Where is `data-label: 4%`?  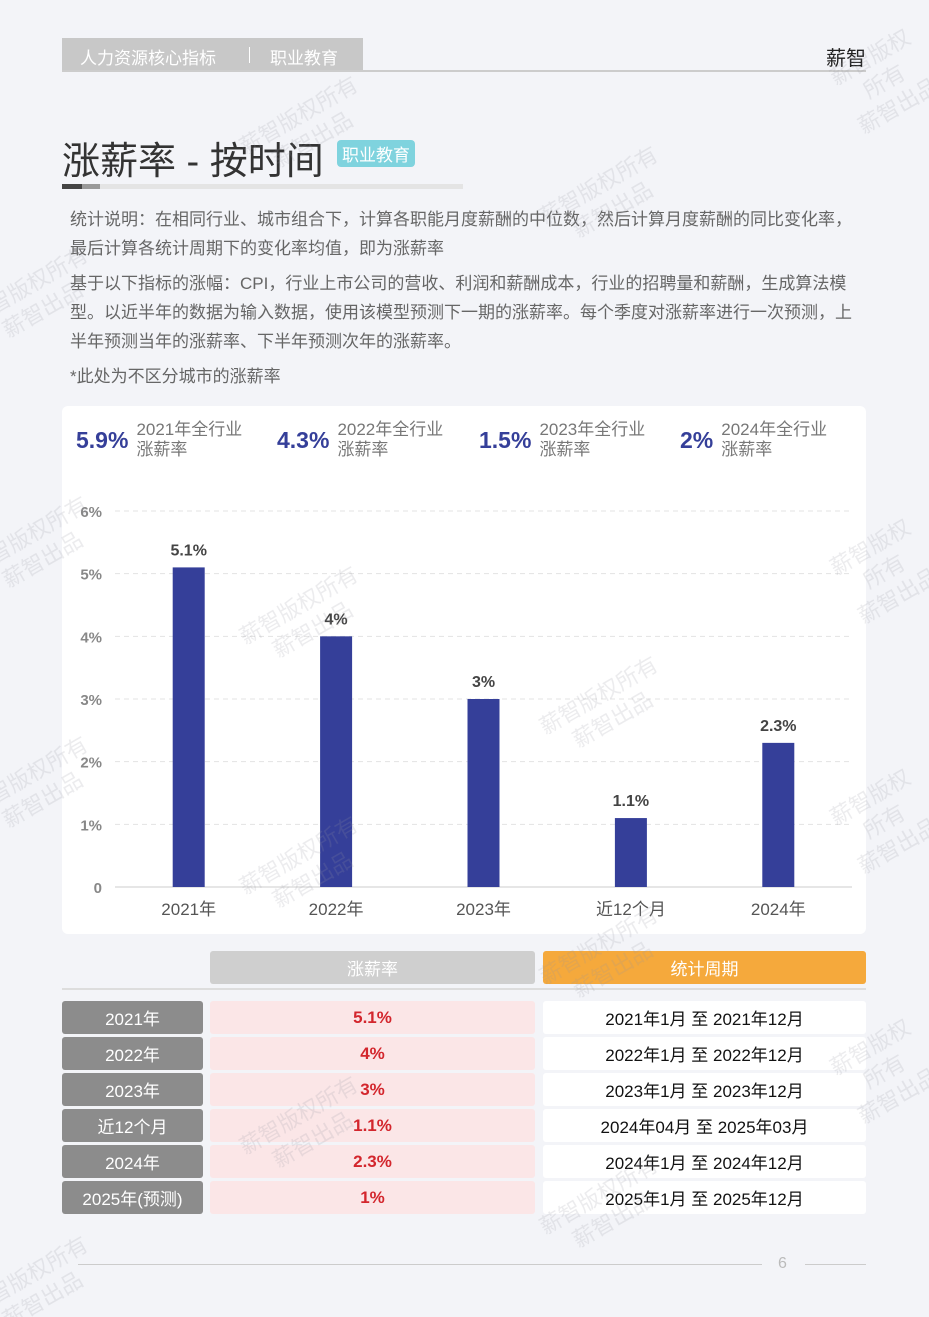
data-label: 4% is located at coordinates (336, 619).